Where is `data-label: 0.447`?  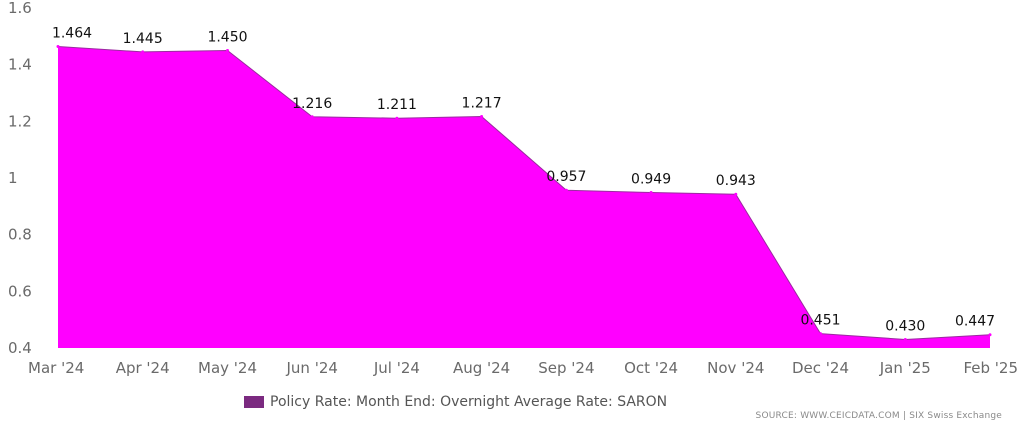 data-label: 0.447 is located at coordinates (975, 322).